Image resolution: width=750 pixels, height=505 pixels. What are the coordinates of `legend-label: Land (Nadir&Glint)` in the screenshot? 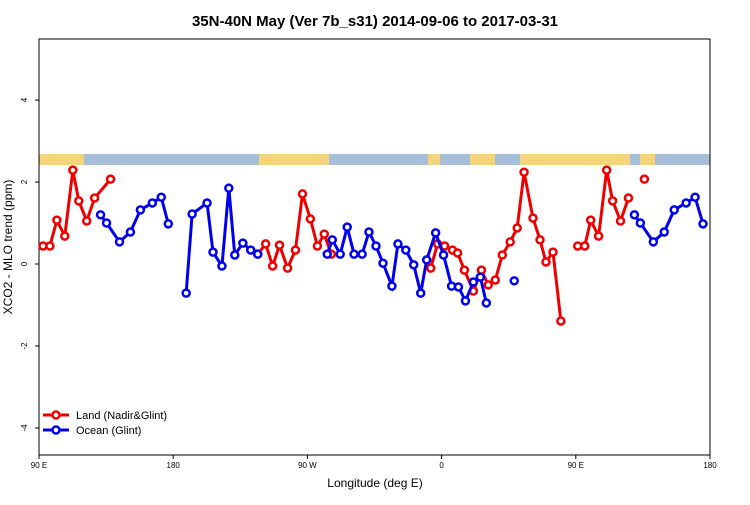 It's located at (121, 416).